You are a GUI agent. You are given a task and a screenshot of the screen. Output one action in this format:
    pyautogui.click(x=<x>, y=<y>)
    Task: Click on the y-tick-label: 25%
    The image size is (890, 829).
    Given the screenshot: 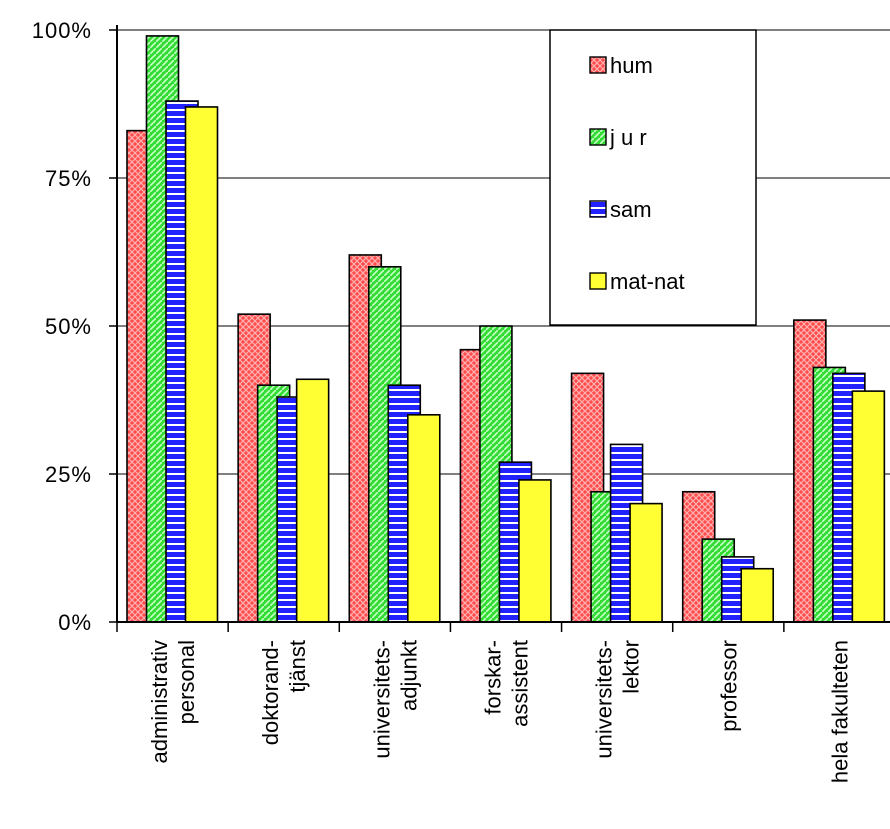 What is the action you would take?
    pyautogui.click(x=68, y=474)
    